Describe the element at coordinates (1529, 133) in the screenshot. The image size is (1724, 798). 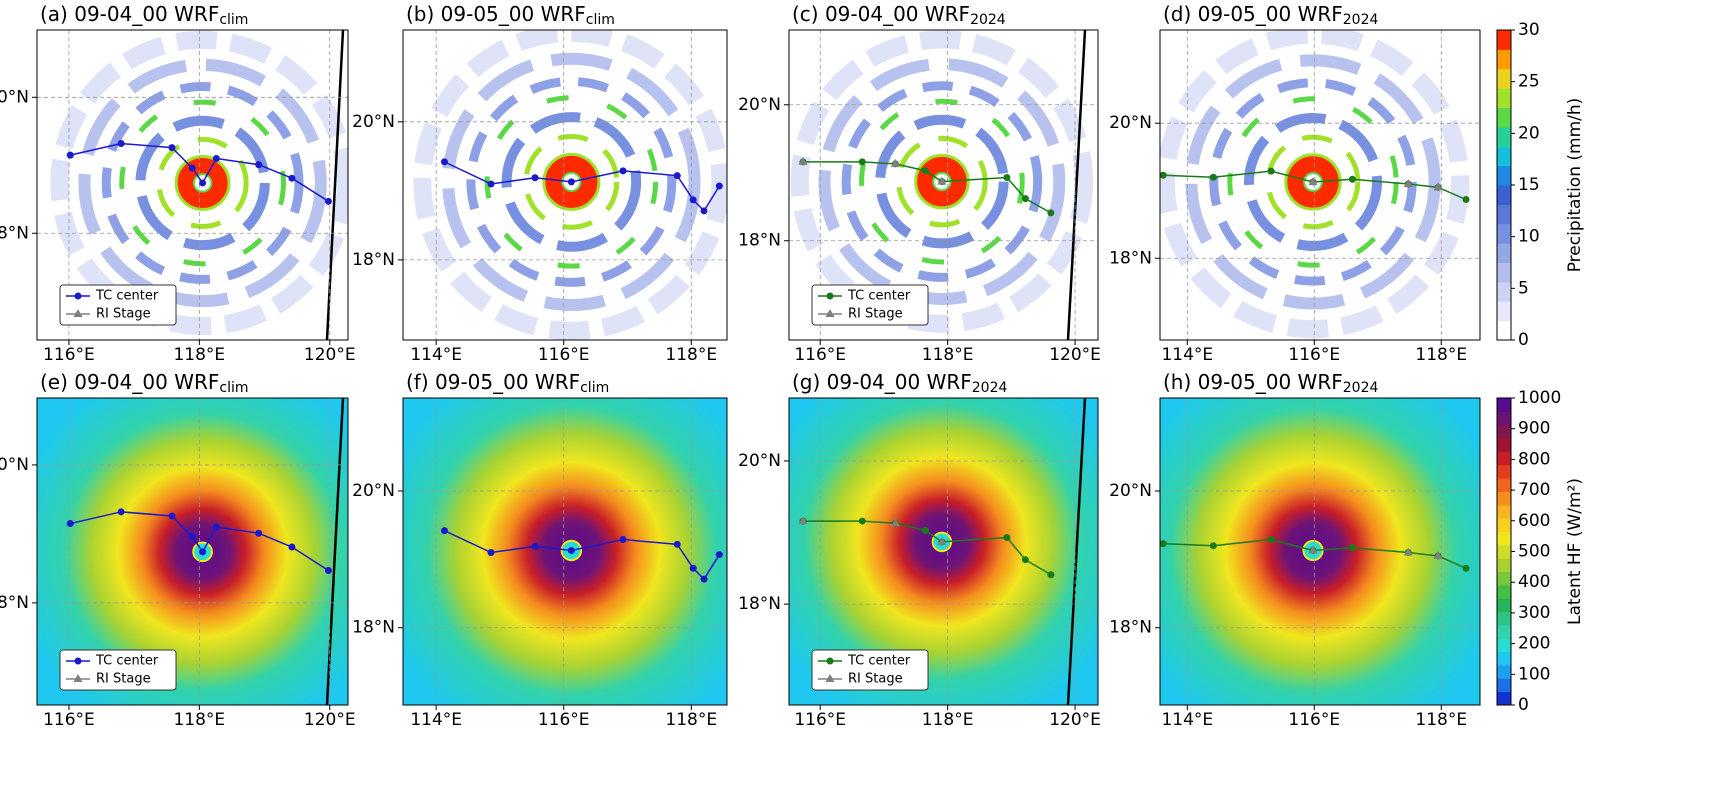
I see `colorbar-tick-label: 20` at that location.